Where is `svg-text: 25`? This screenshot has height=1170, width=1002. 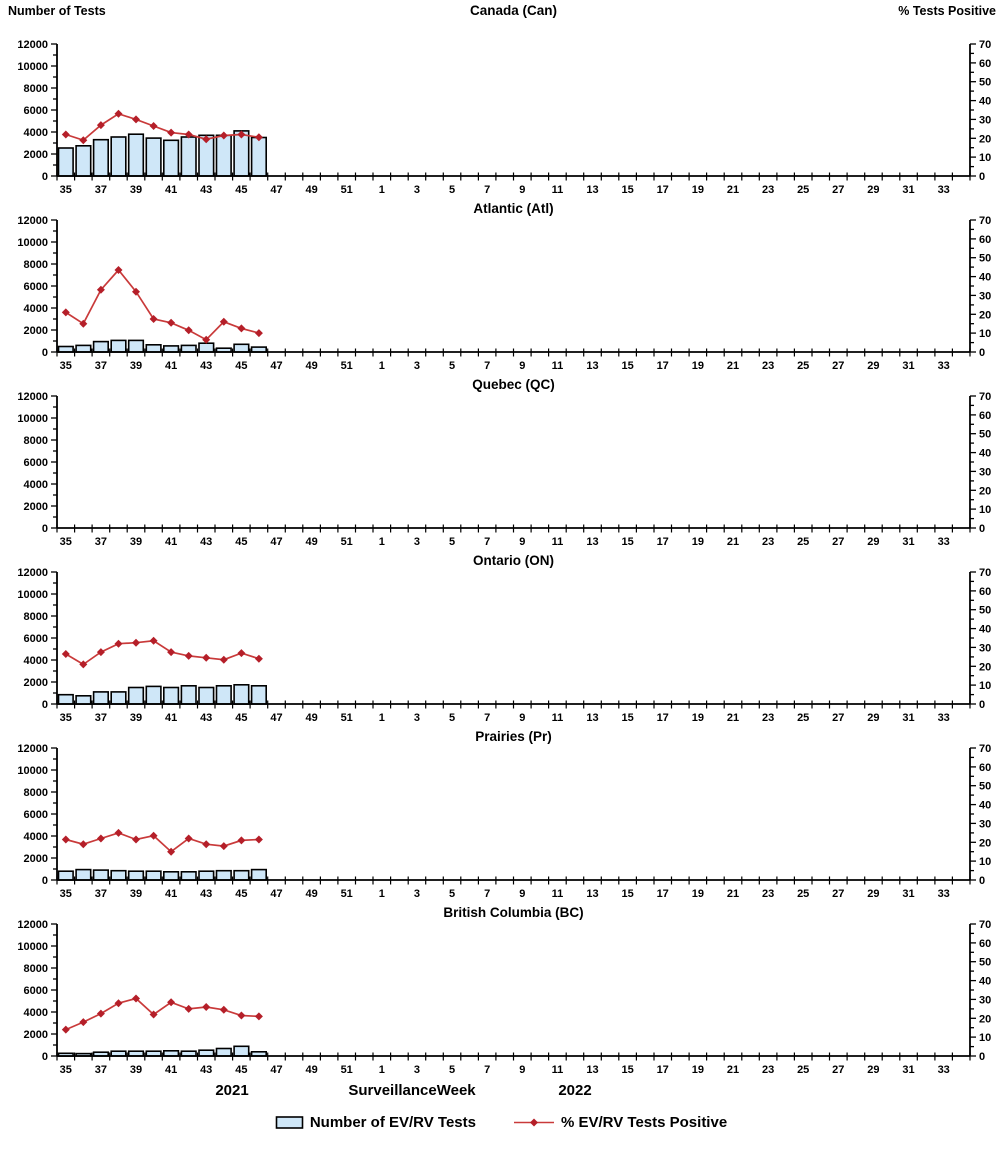
svg-text: 25 is located at coordinates (803, 190).